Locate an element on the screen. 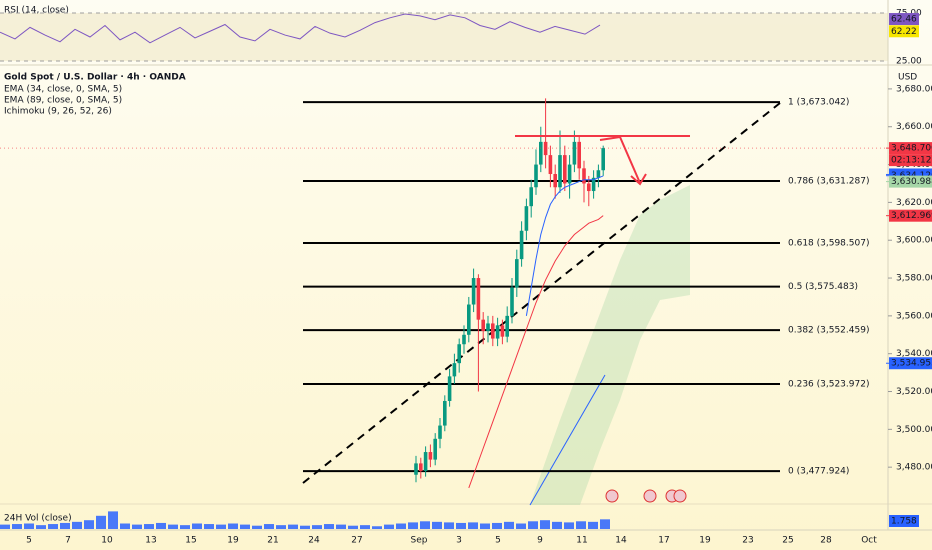 This screenshot has width=932, height=550. x-tick-label: 19 is located at coordinates (705, 541).